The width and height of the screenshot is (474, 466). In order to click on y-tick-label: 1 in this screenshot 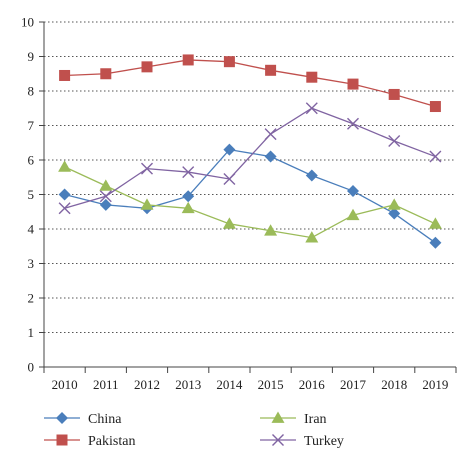, I will do `click(31, 332)`.